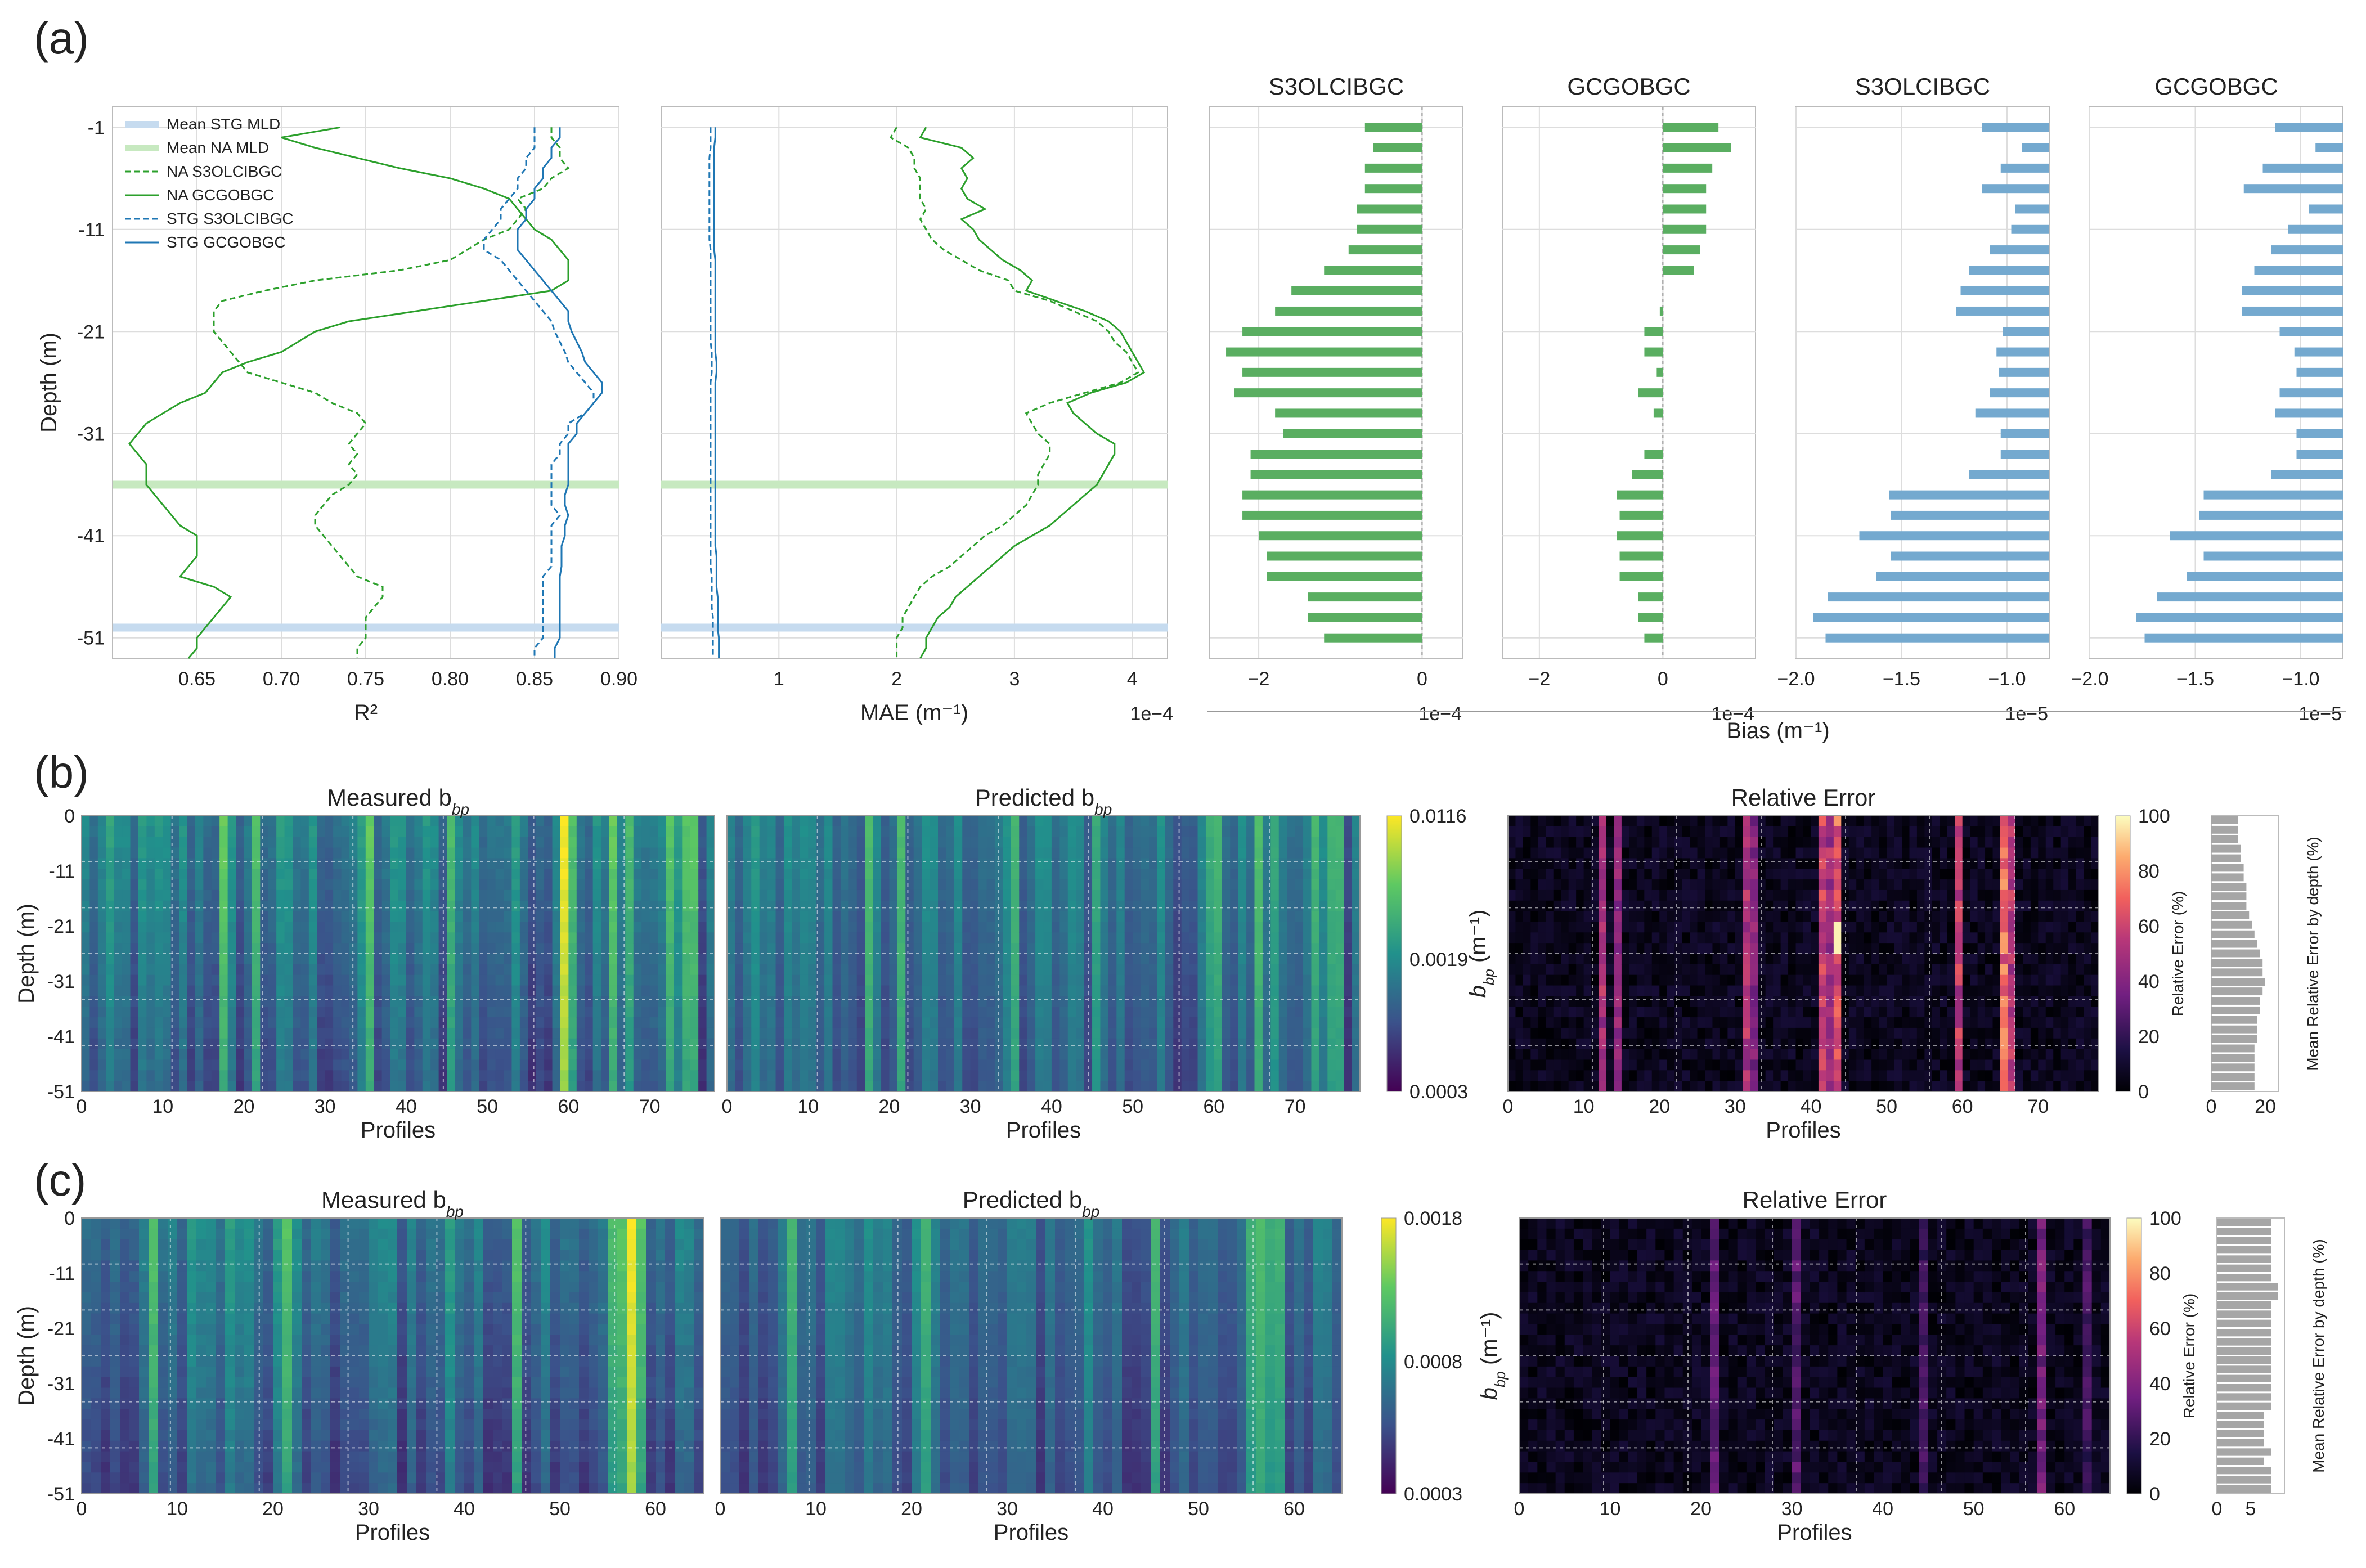  What do you see at coordinates (96, 127) in the screenshot?
I see `y-tick-label: -1` at bounding box center [96, 127].